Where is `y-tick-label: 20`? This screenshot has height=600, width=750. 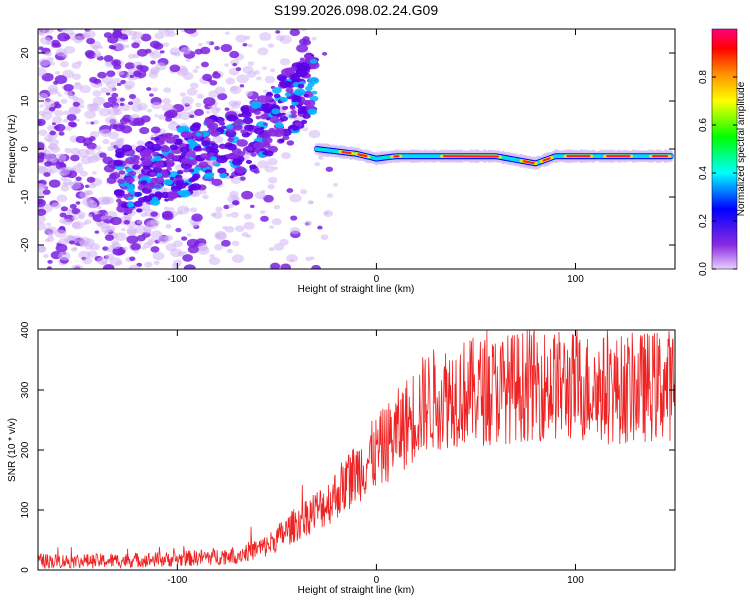 y-tick-label: 20 is located at coordinates (25, 53).